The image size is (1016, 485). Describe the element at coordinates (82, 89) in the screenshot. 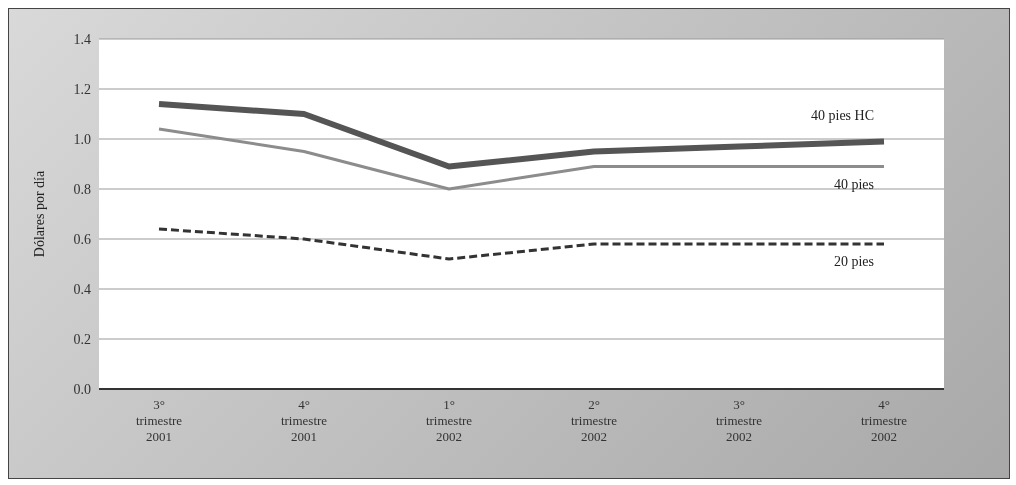

I see `y-tick-label: 1.2` at that location.